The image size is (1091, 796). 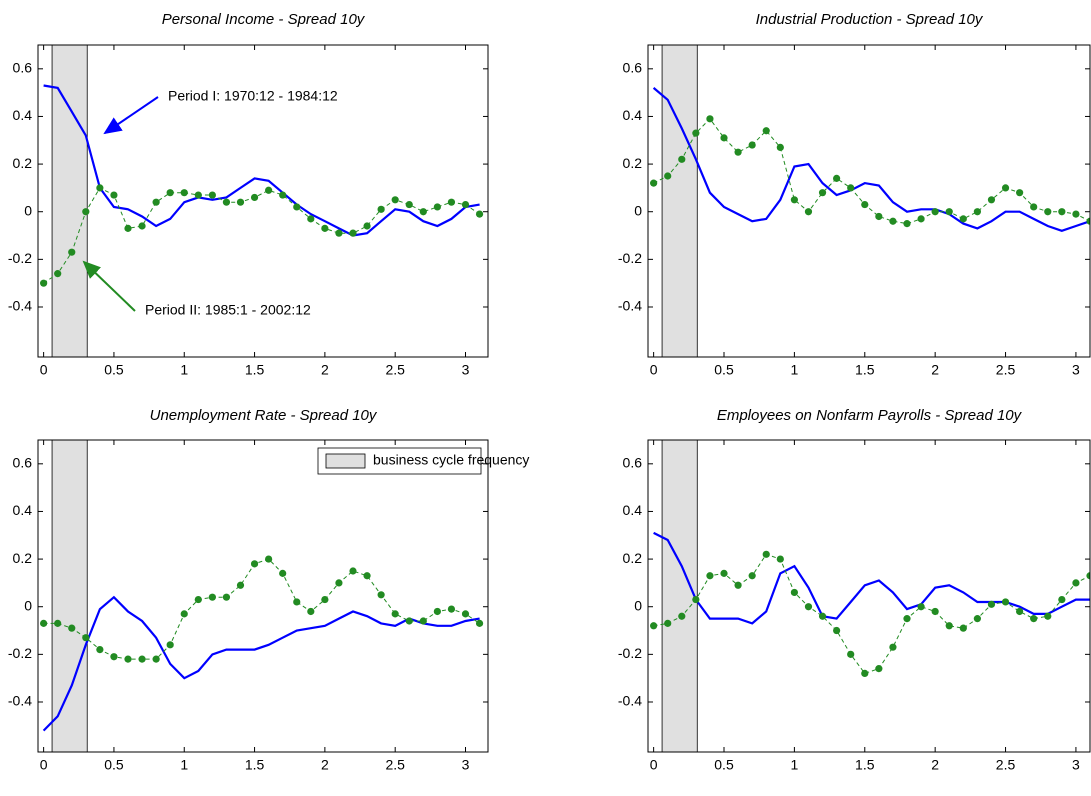 What do you see at coordinates (114, 370) in the screenshot?
I see `x-tick-label: 0.5` at bounding box center [114, 370].